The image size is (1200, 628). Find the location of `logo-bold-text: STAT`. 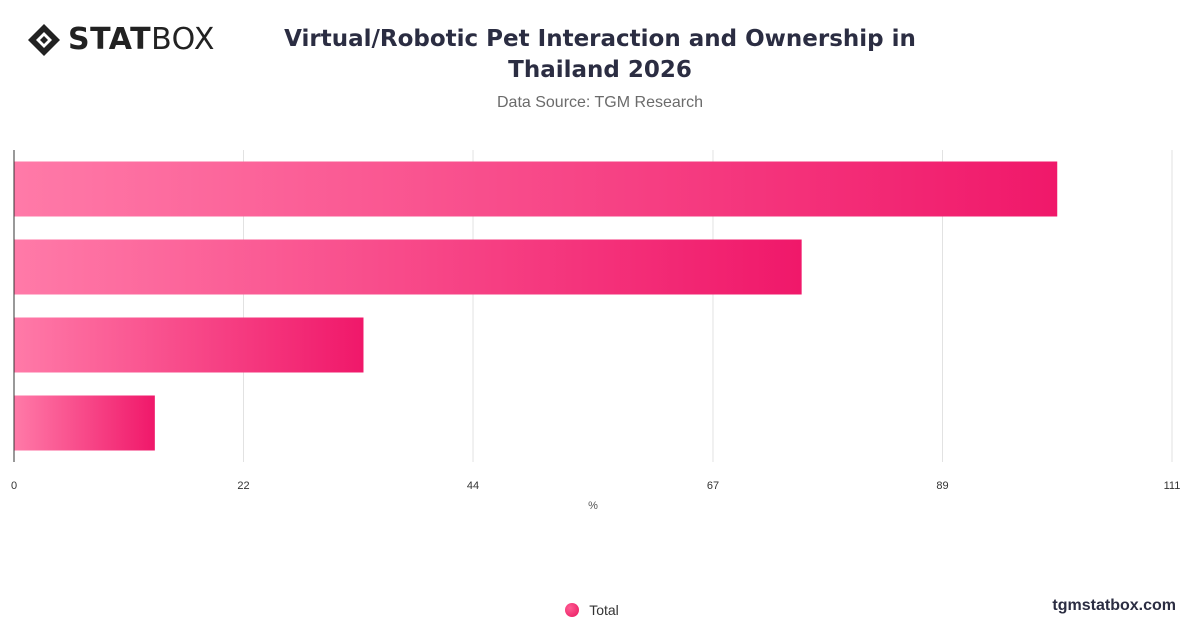

logo-bold-text: STAT is located at coordinates (110, 39).